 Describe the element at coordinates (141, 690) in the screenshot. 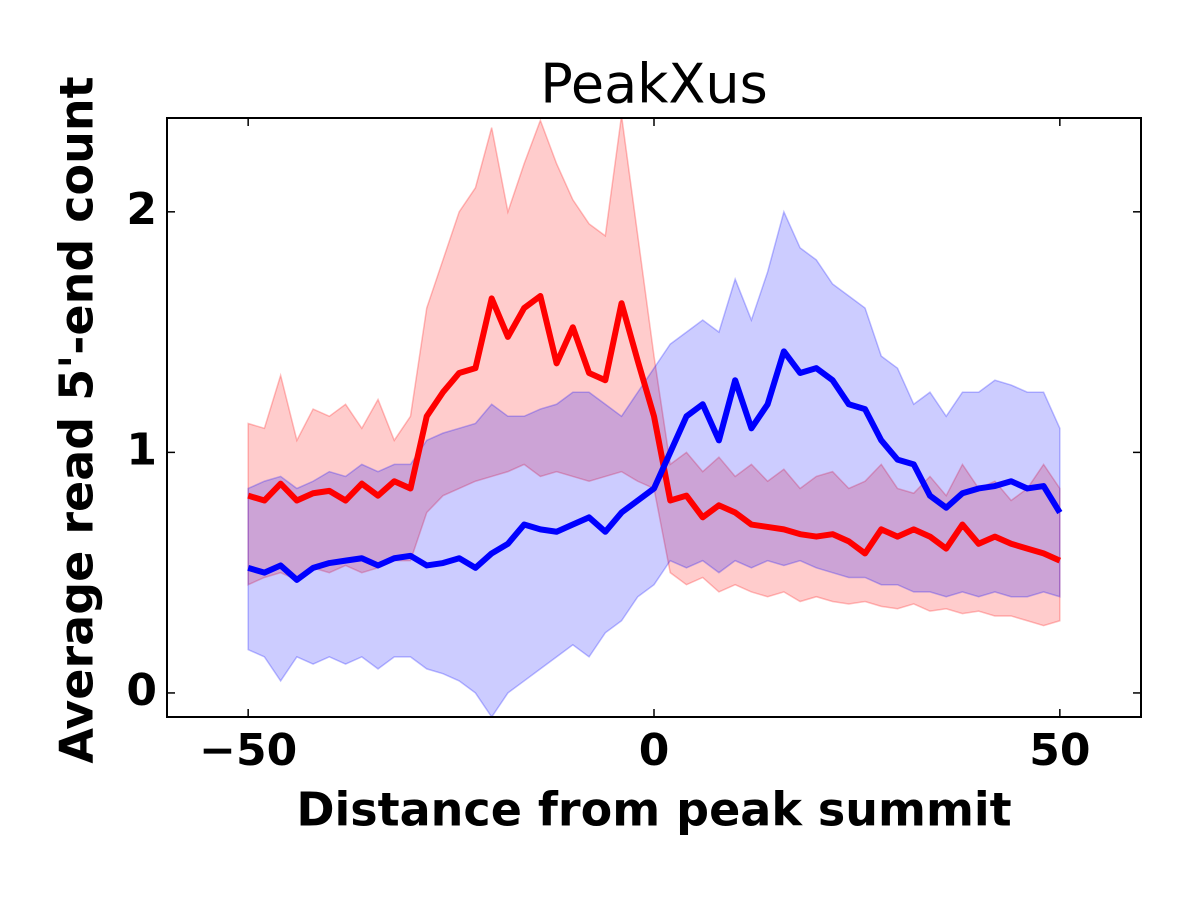

I see `y-tick-label: 0` at that location.